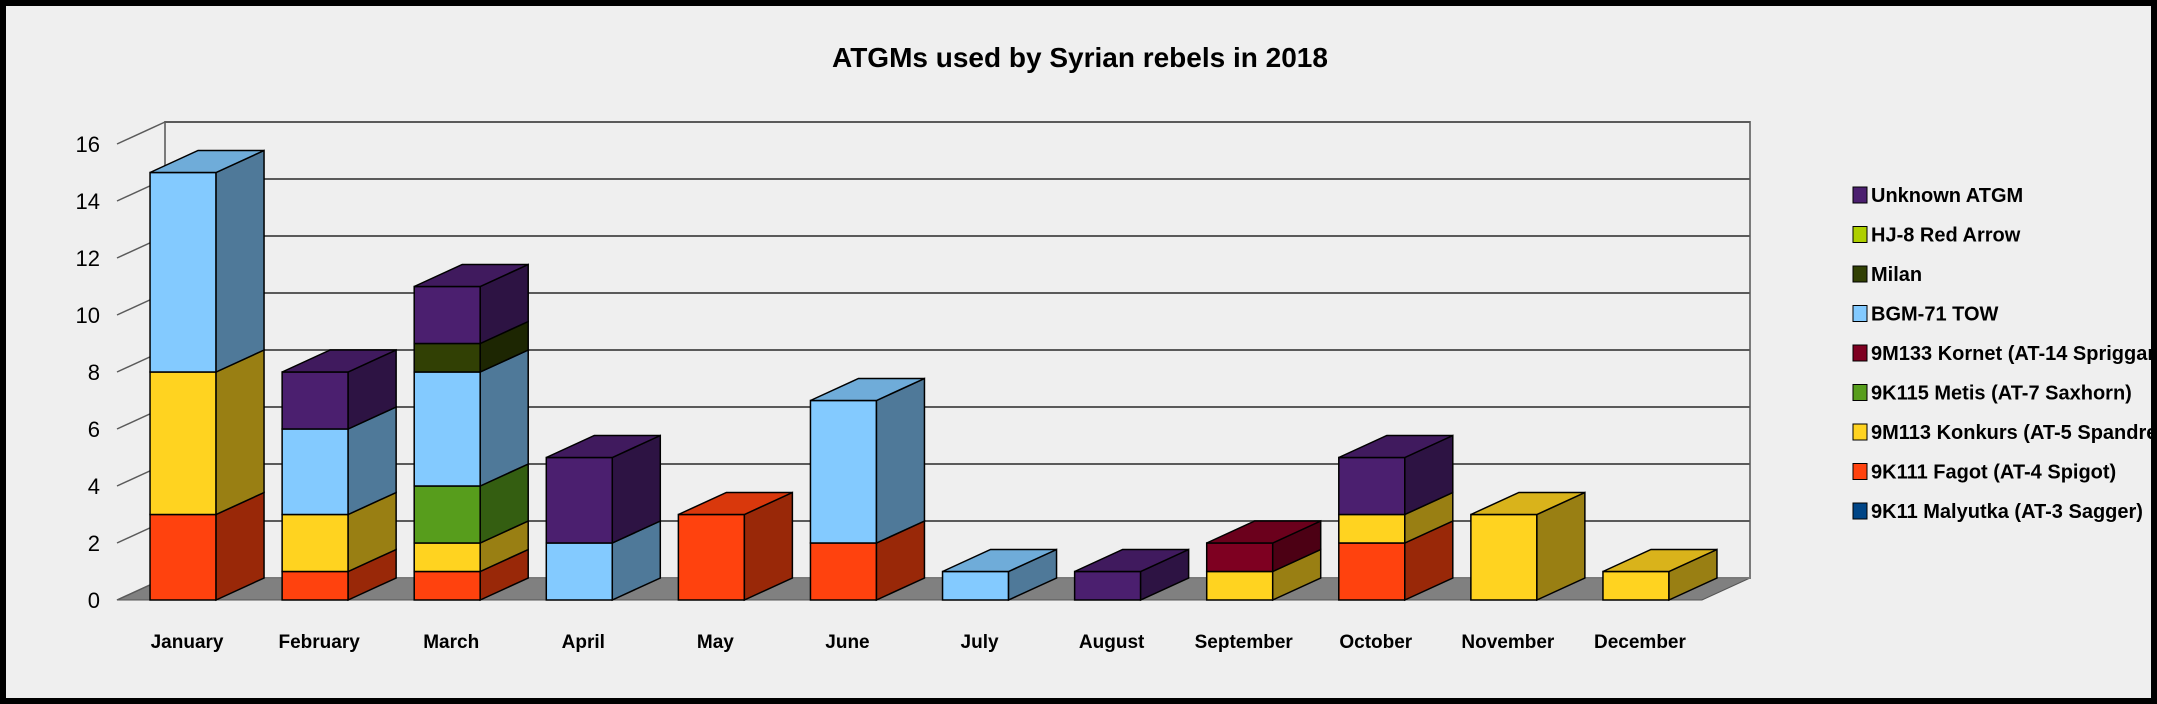  I want to click on legend-label: BGM-71 TOW, so click(1935, 315).